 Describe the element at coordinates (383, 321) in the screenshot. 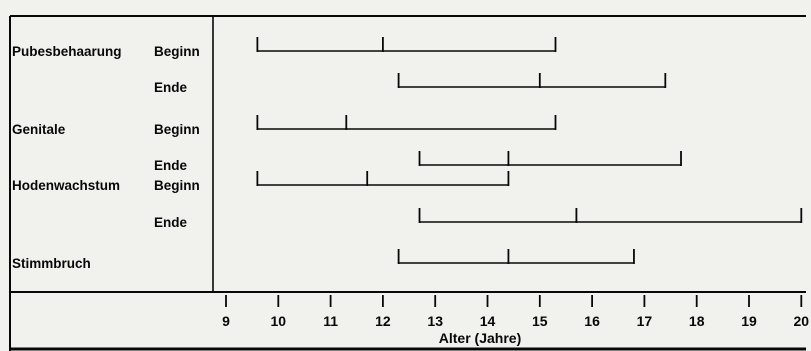

I see `x-tick-label: 12` at that location.